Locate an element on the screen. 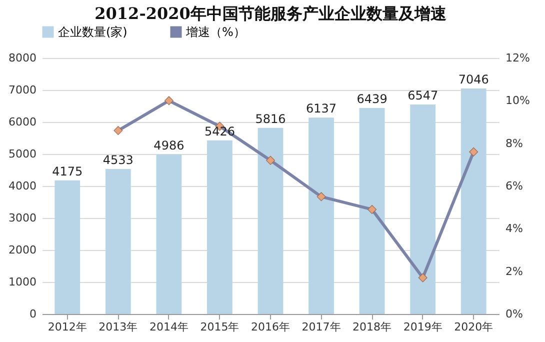 Image resolution: width=545 pixels, height=342 pixels. x-tick-label: 2012年 is located at coordinates (67, 327).